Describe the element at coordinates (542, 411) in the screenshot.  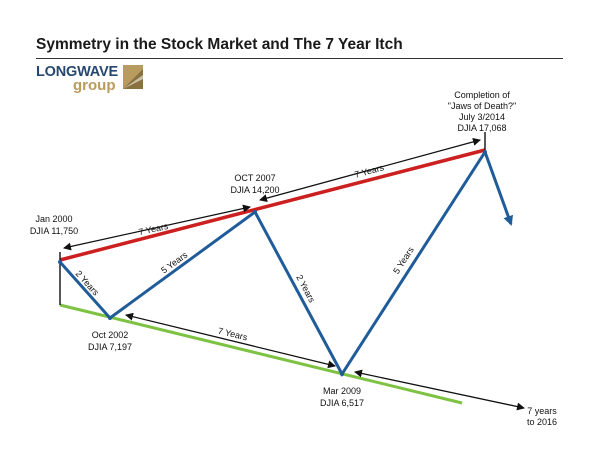
I see `annot-future-line1: 7 years` at that location.